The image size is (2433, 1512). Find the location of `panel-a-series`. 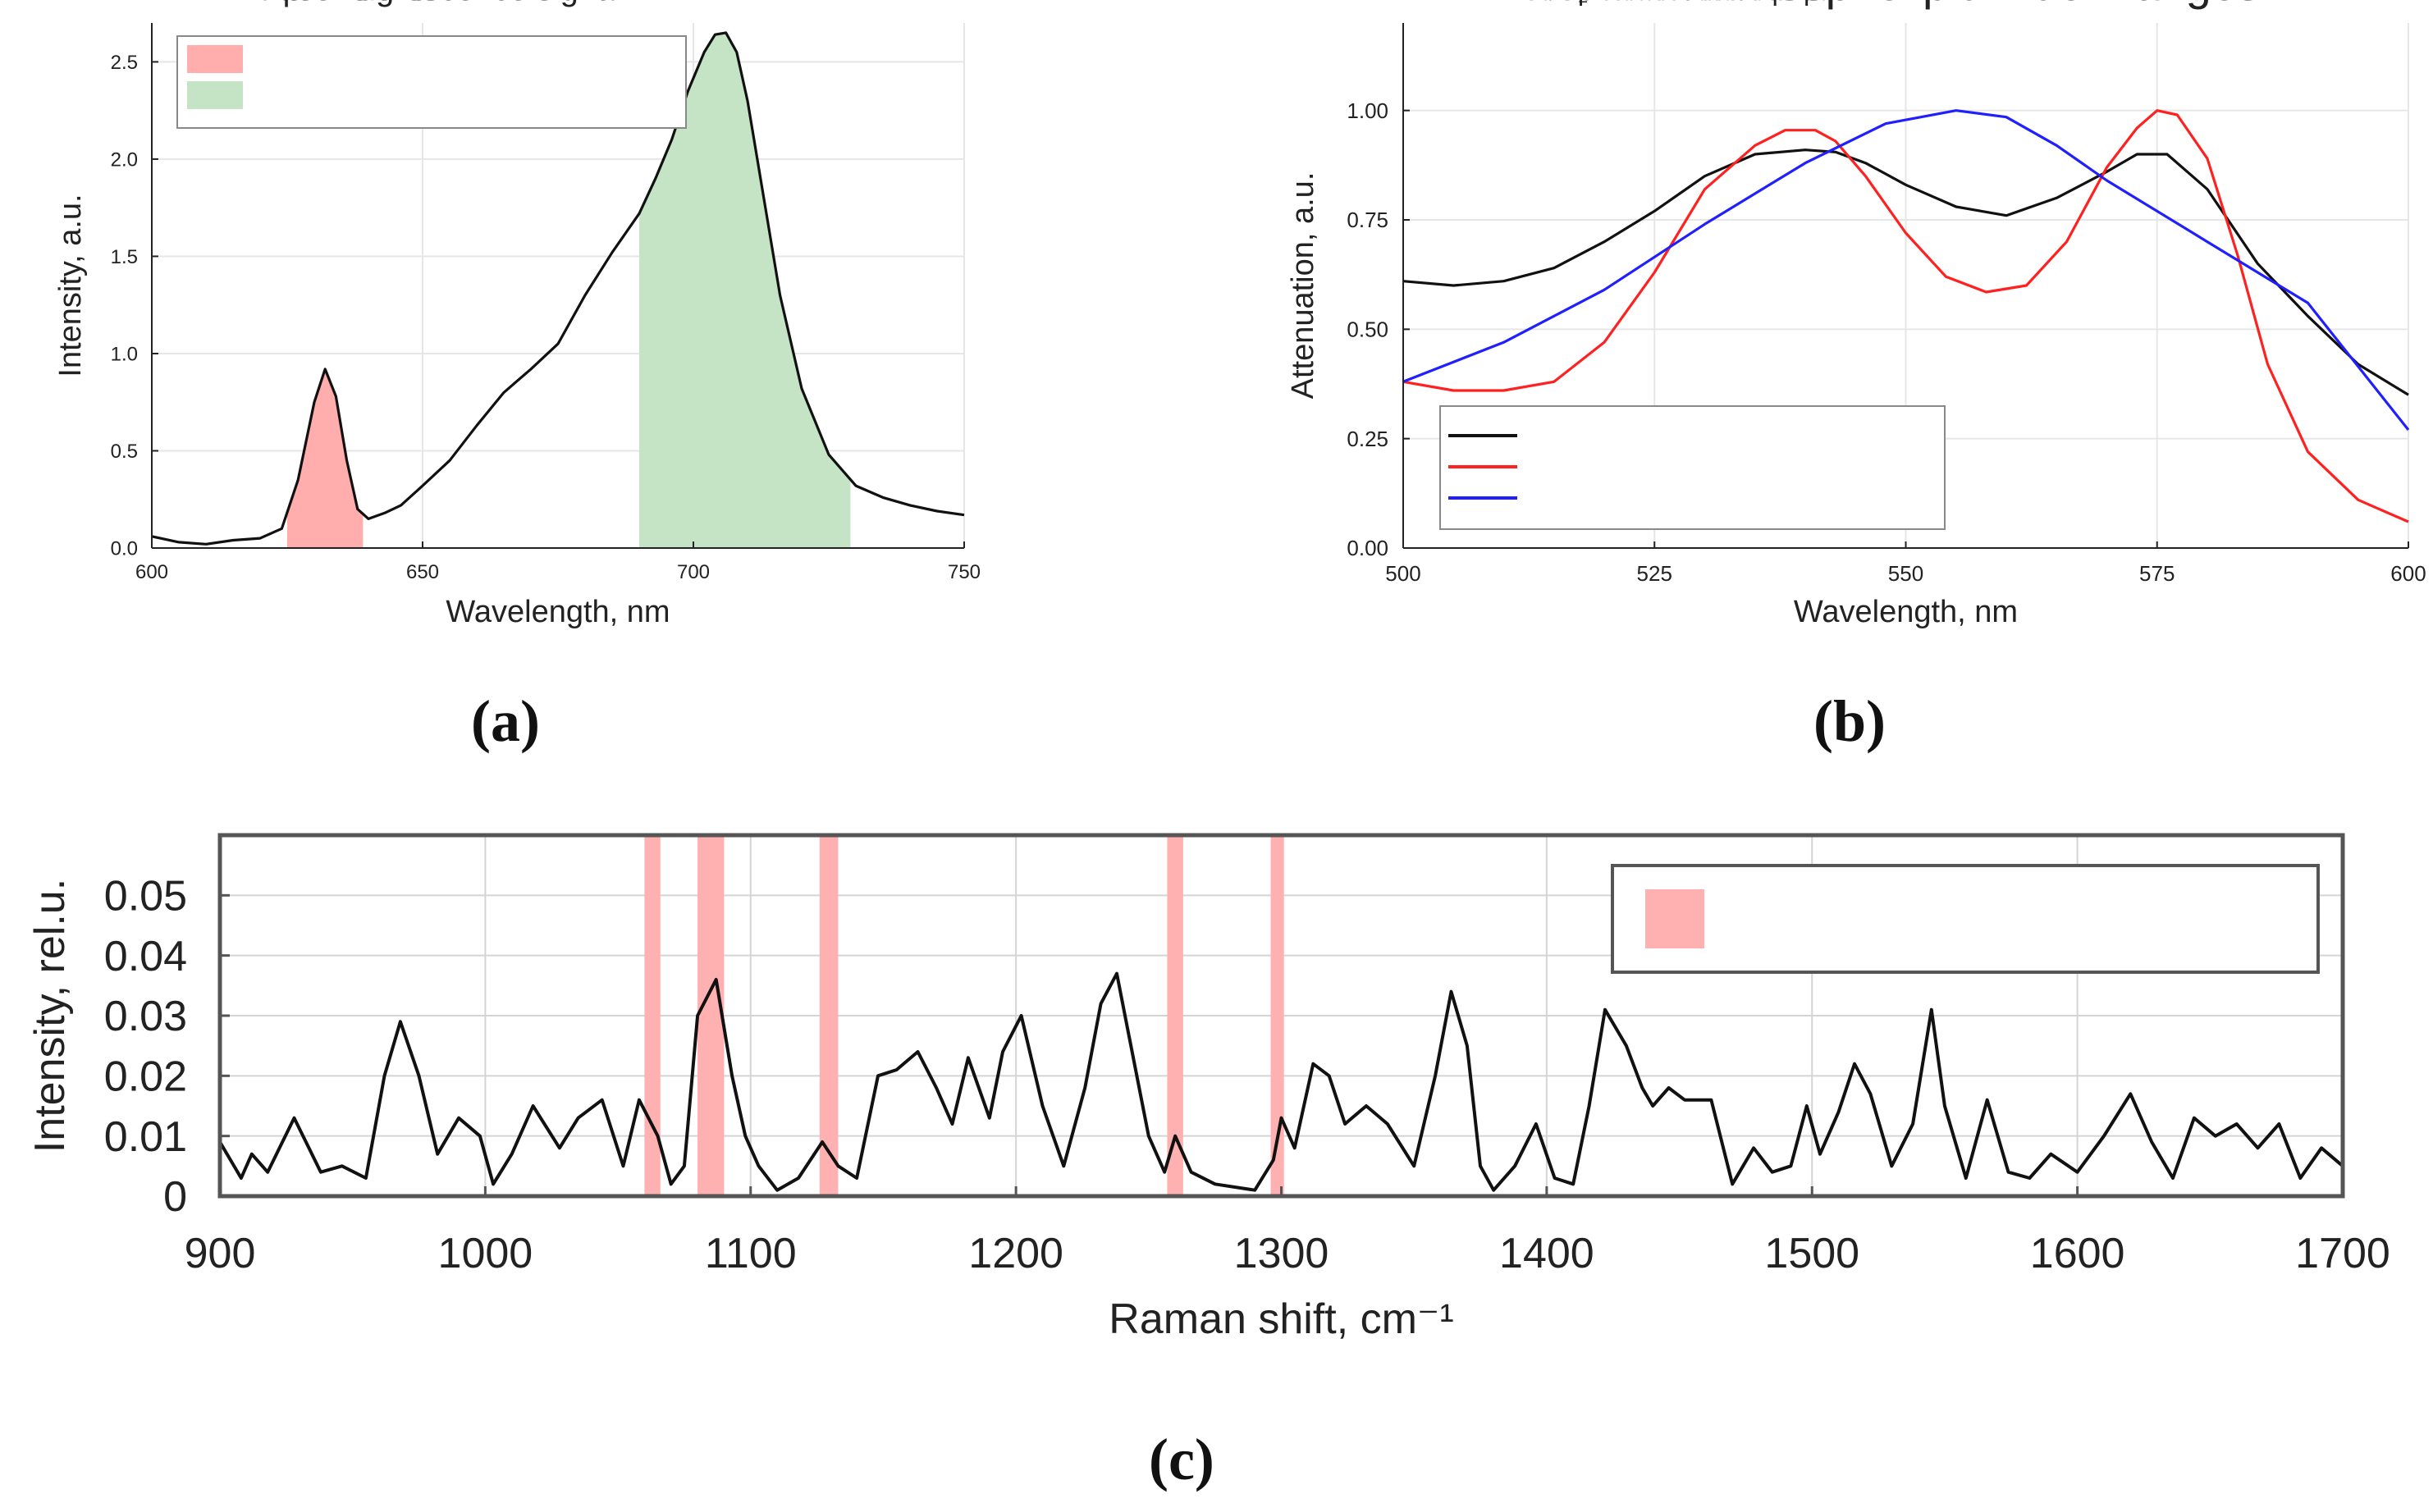

panel-a-series is located at coordinates (558, 288).